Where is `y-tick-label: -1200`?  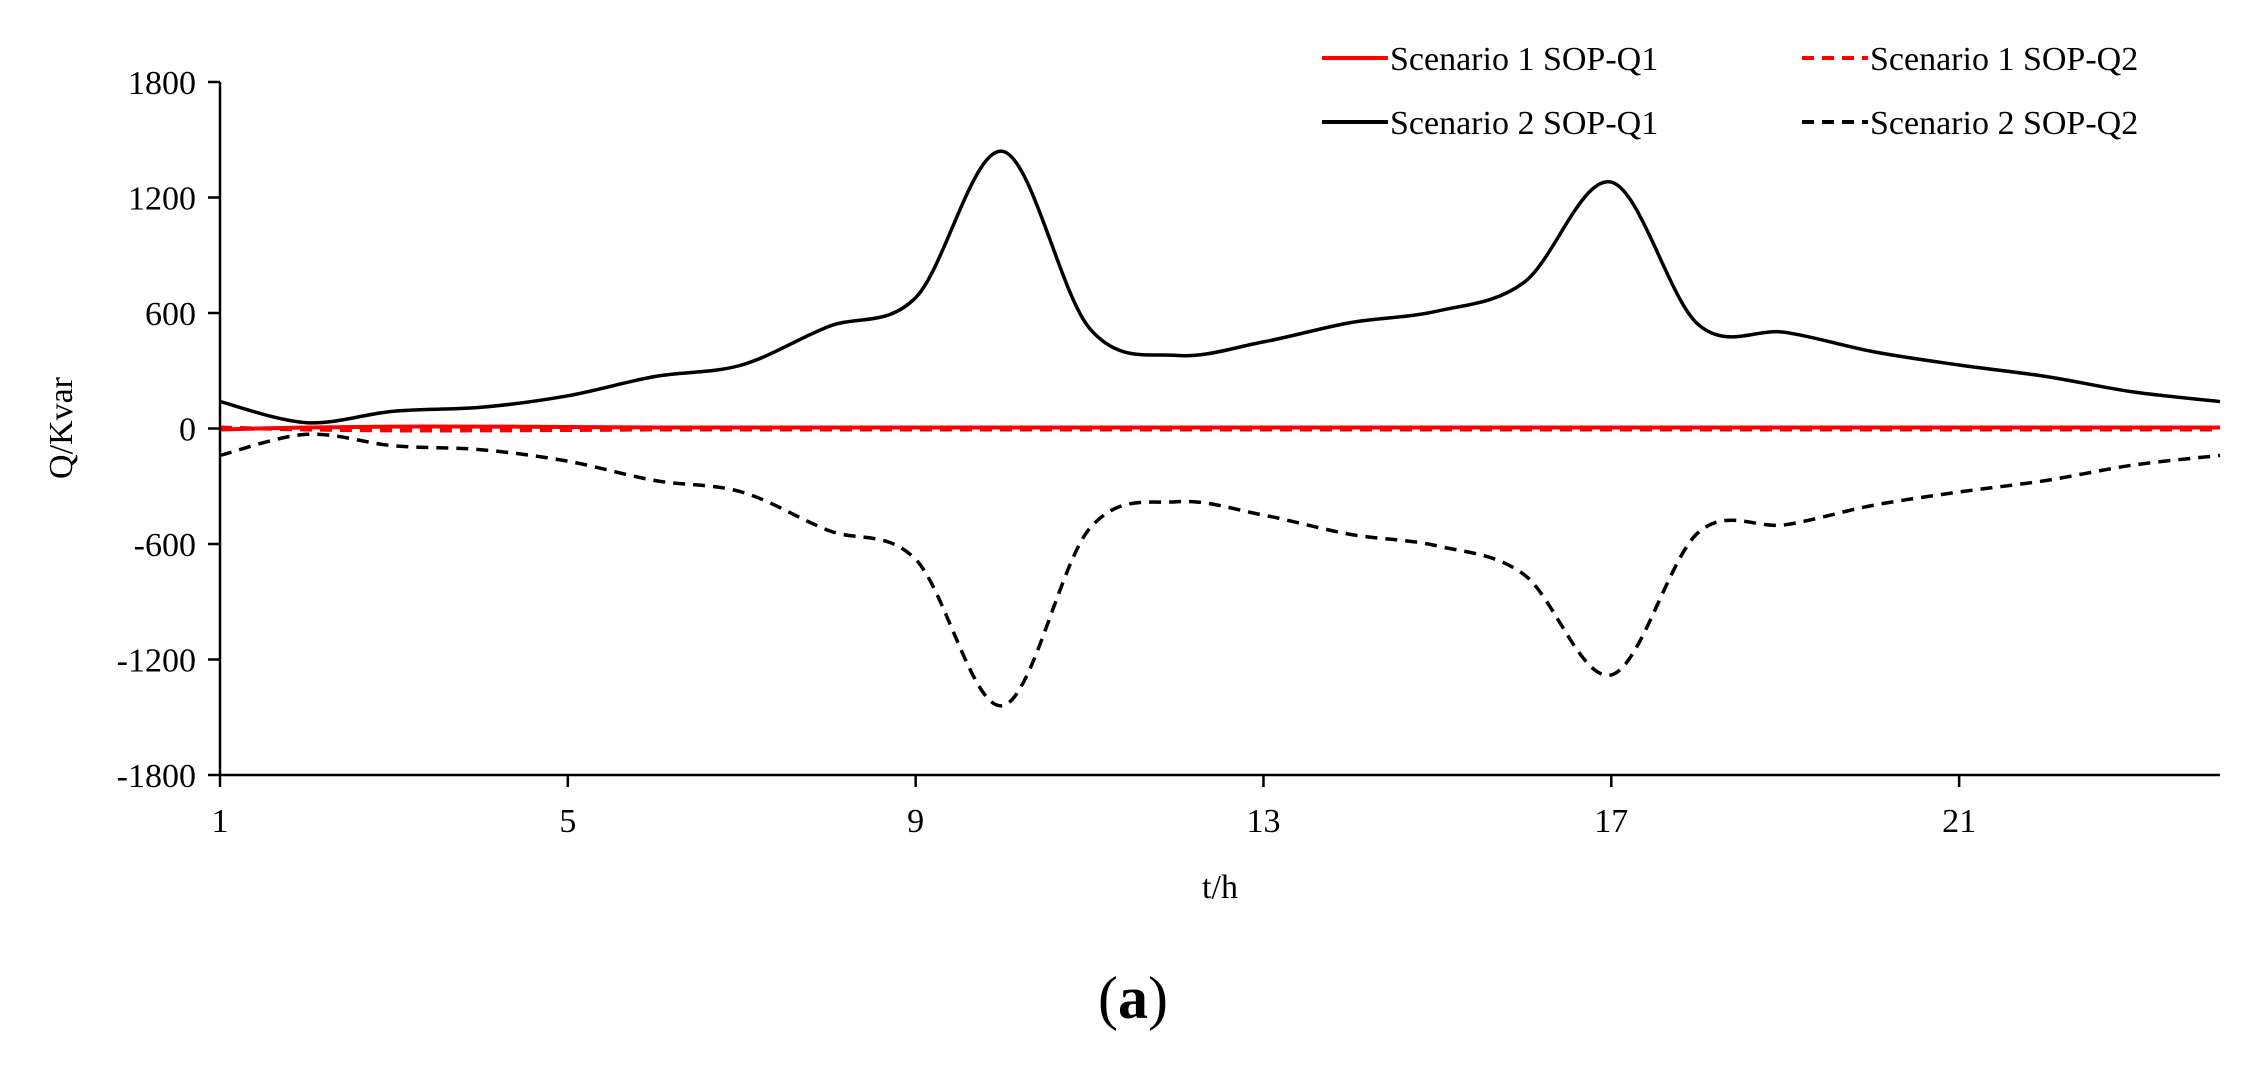
y-tick-label: -1200 is located at coordinates (156, 661).